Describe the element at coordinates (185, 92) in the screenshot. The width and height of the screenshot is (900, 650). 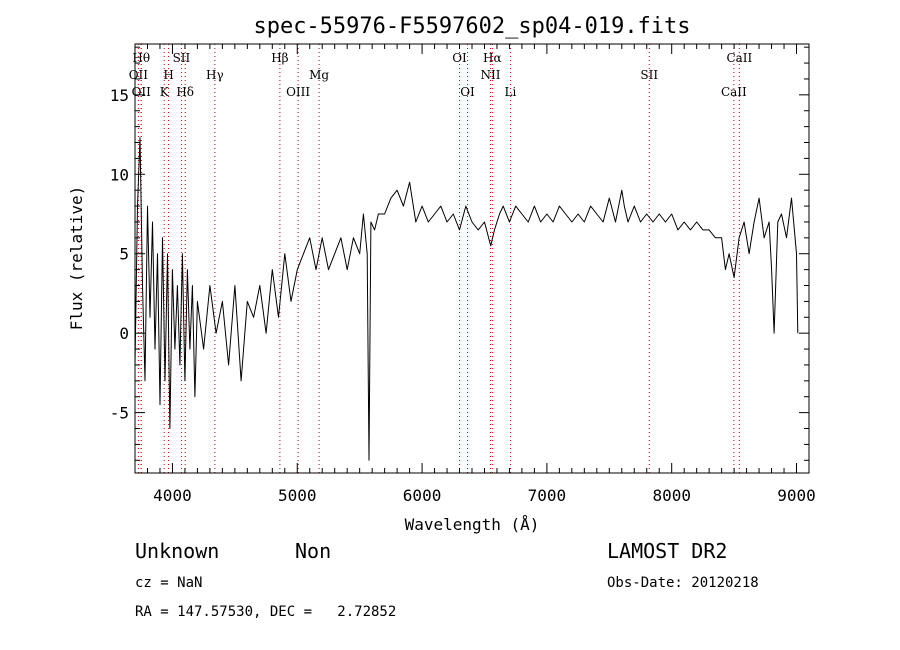
I see `marker-label: Hδ` at that location.